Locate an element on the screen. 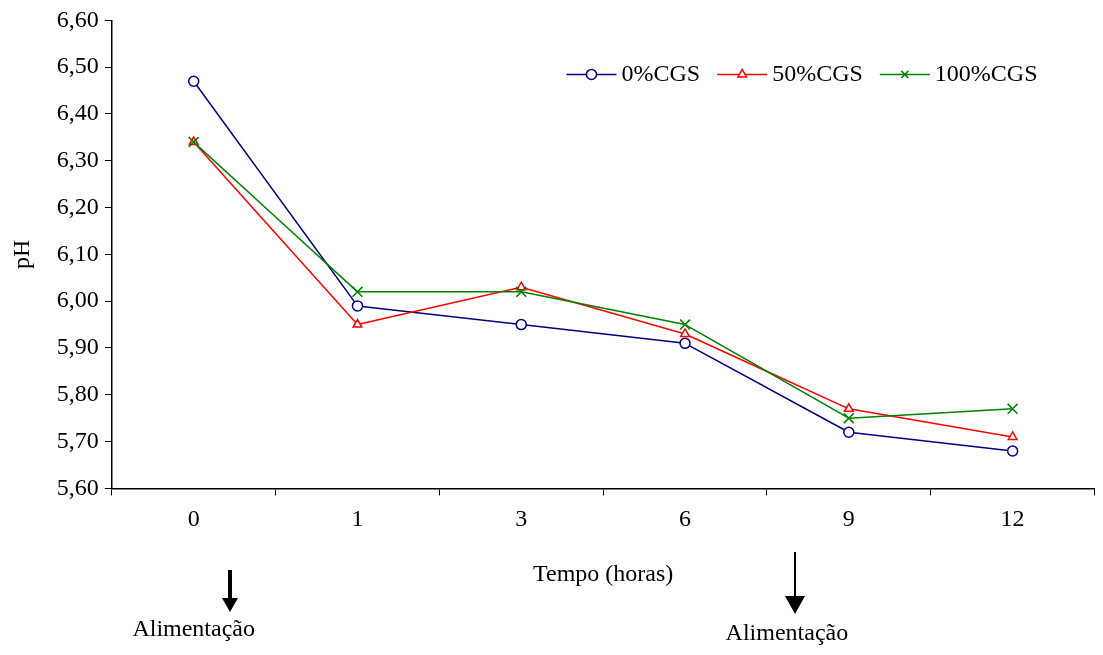  x-tick-label: 1 is located at coordinates (357, 518).